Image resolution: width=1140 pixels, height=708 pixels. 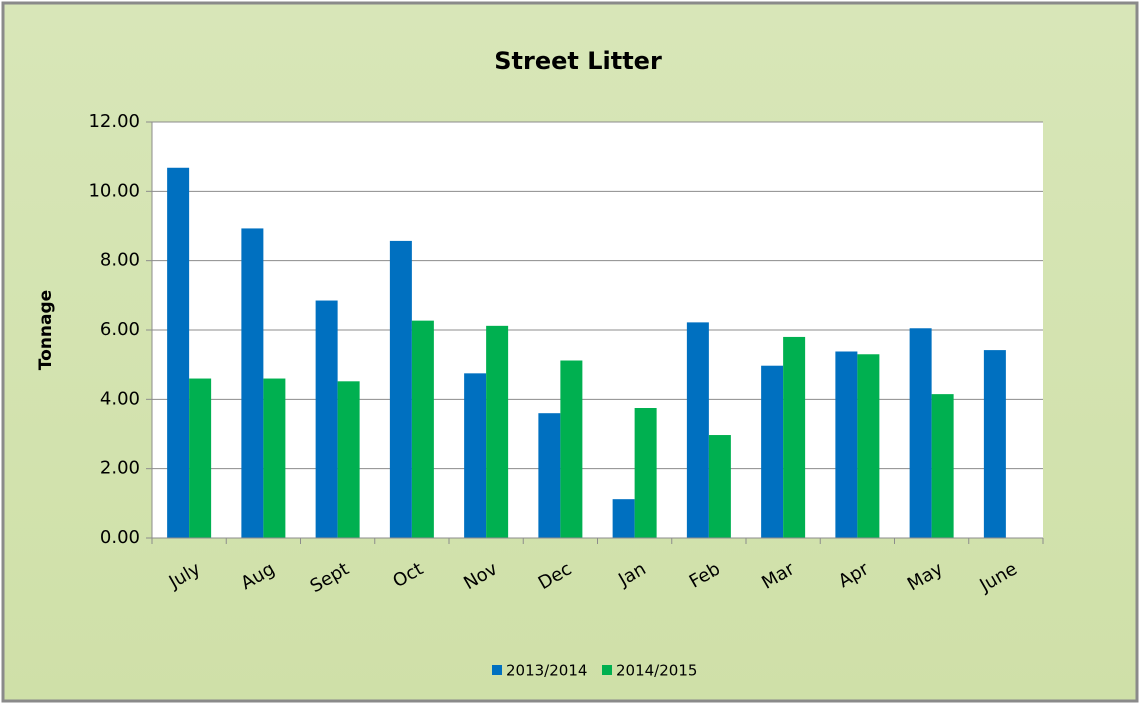 What do you see at coordinates (120, 537) in the screenshot?
I see `y-tick-label: 0.00` at bounding box center [120, 537].